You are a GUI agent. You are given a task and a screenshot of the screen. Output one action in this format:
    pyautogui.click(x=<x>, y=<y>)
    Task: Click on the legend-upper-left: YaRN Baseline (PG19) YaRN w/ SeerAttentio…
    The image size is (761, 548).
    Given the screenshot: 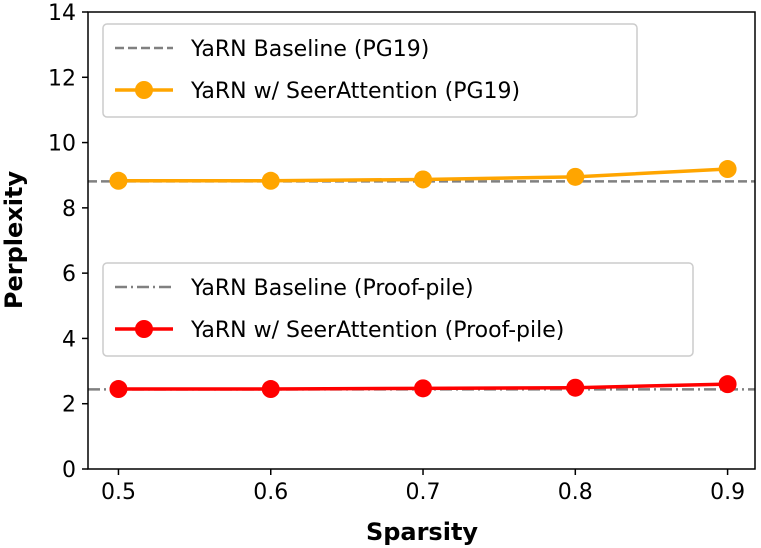 What is the action you would take?
    pyautogui.click(x=370, y=70)
    